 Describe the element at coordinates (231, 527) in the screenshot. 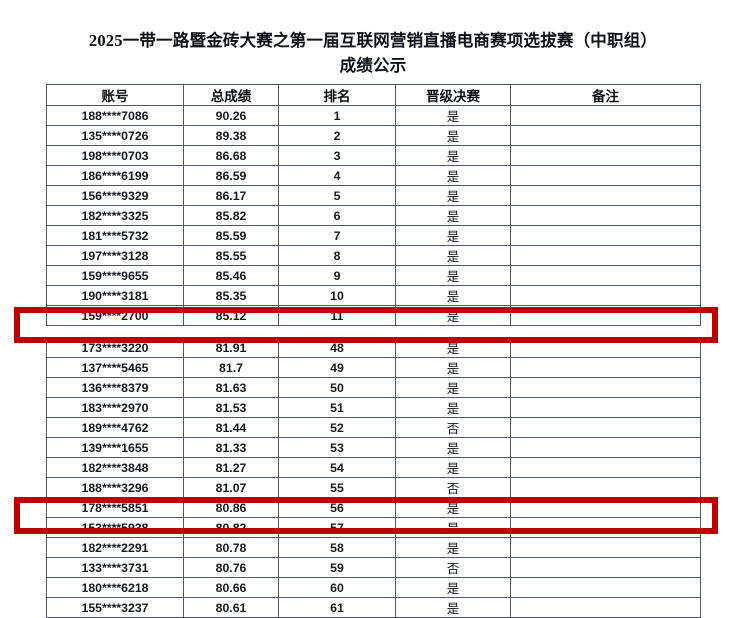

I see `cell-score: 80.82` at that location.